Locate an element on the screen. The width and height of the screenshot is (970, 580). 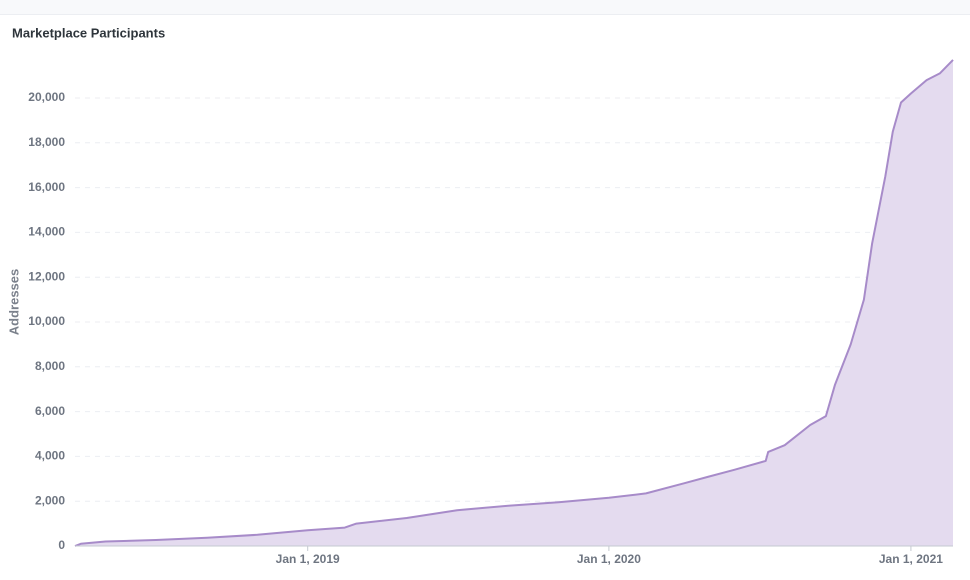
y-tick-label: 4,000 is located at coordinates (50, 456).